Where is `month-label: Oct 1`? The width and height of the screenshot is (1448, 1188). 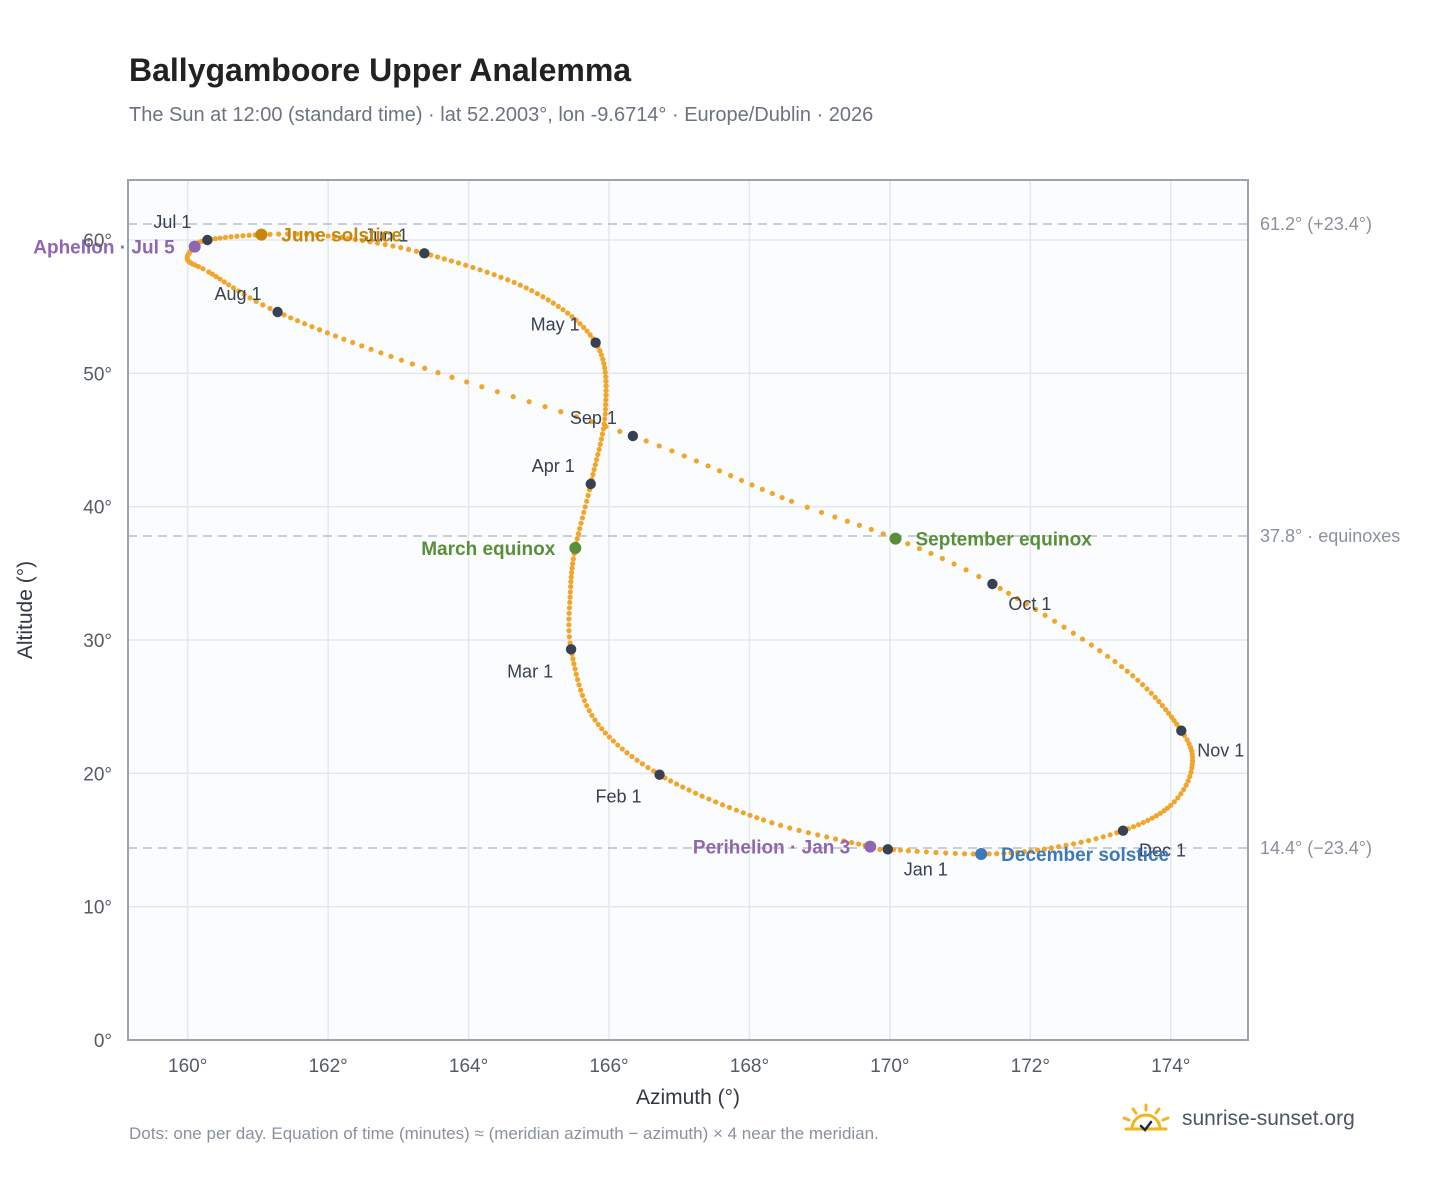 month-label: Oct 1 is located at coordinates (1029, 604).